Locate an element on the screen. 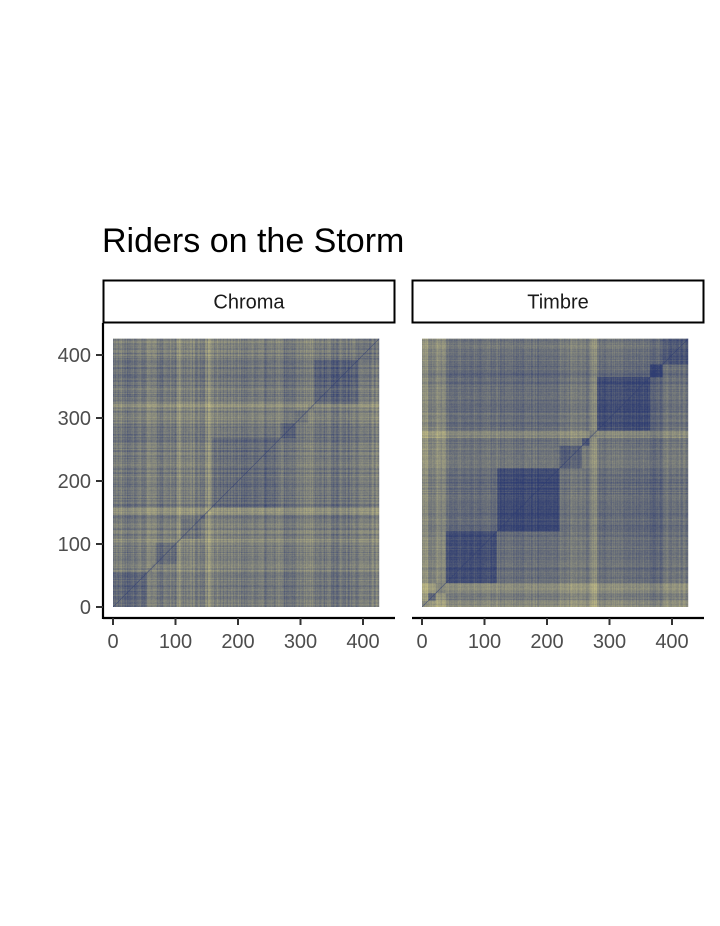 This screenshot has width=720, height=926. facet-strip-timbre is located at coordinates (558, 301).